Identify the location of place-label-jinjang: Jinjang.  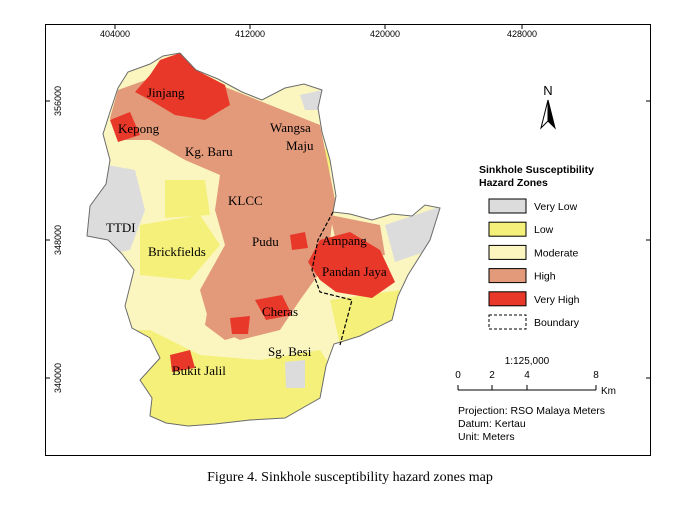
(166, 92).